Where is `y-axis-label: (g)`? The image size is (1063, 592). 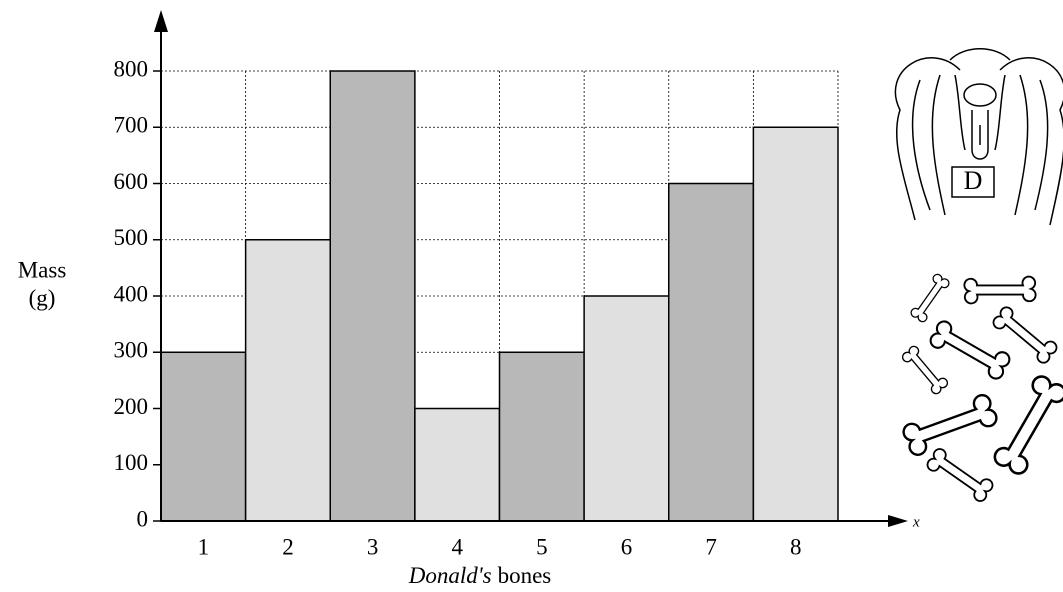
y-axis-label: (g) is located at coordinates (42, 297).